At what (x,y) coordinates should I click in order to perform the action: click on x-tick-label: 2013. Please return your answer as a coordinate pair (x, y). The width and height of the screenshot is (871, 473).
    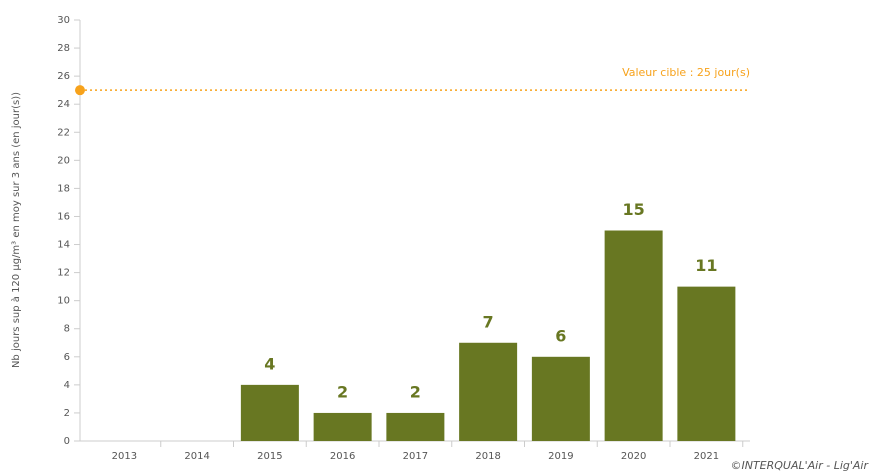
    Looking at the image, I should click on (124, 456).